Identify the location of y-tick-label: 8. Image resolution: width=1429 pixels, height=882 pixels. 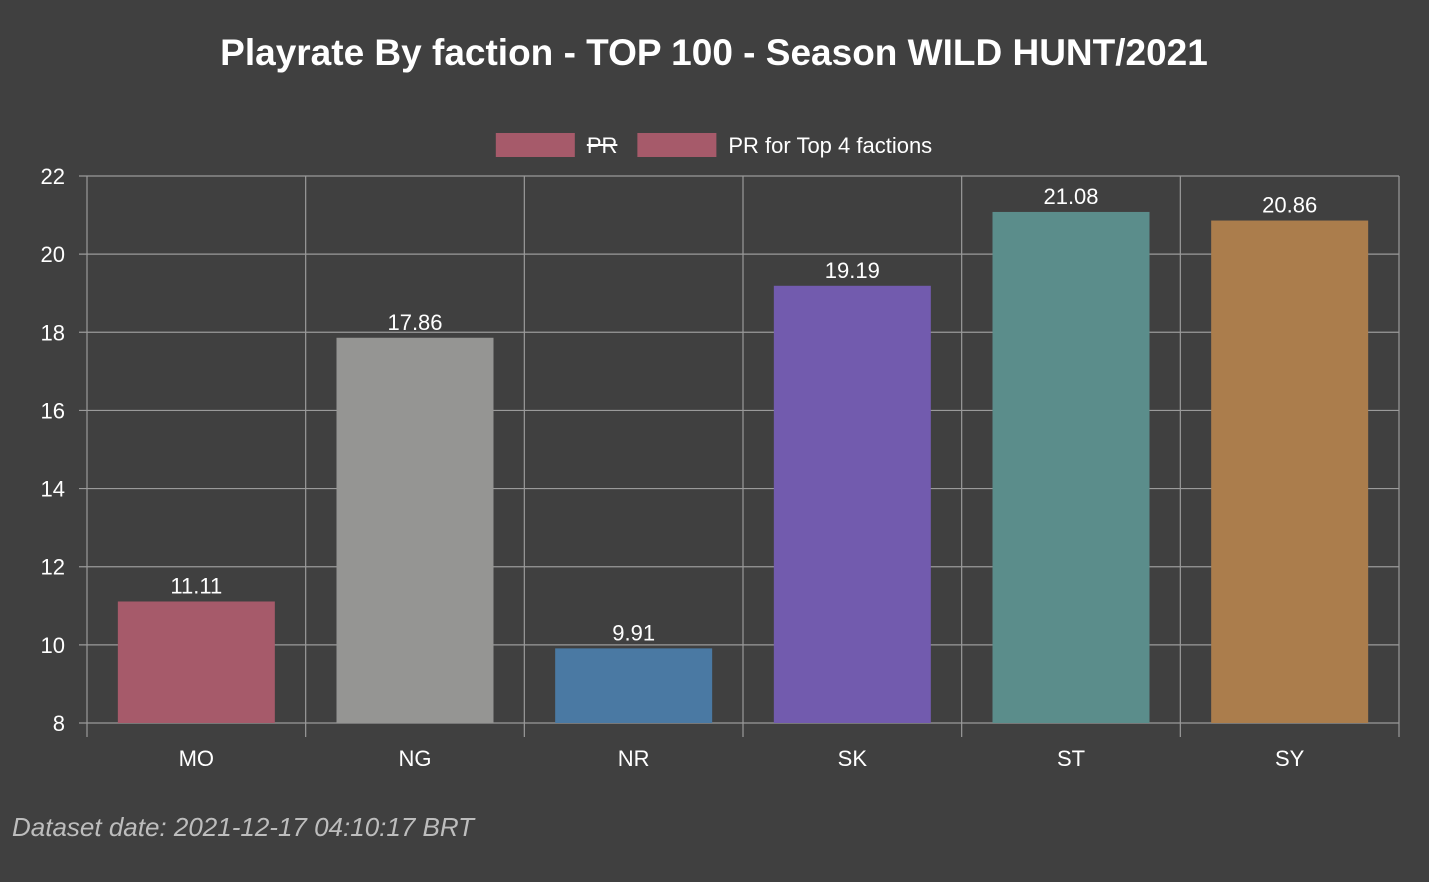
(59, 723).